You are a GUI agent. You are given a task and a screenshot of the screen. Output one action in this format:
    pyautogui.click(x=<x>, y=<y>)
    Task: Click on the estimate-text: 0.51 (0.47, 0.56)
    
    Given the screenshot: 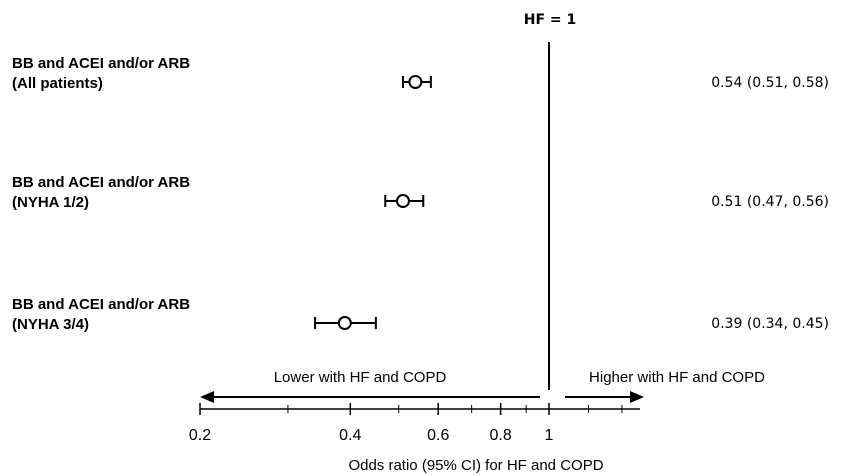 What is the action you would take?
    pyautogui.click(x=770, y=202)
    